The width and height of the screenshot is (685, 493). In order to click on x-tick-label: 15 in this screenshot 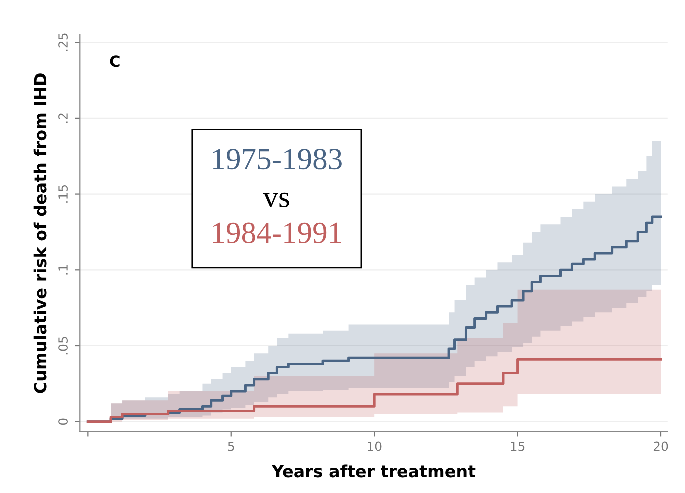, I will do `click(518, 447)`.